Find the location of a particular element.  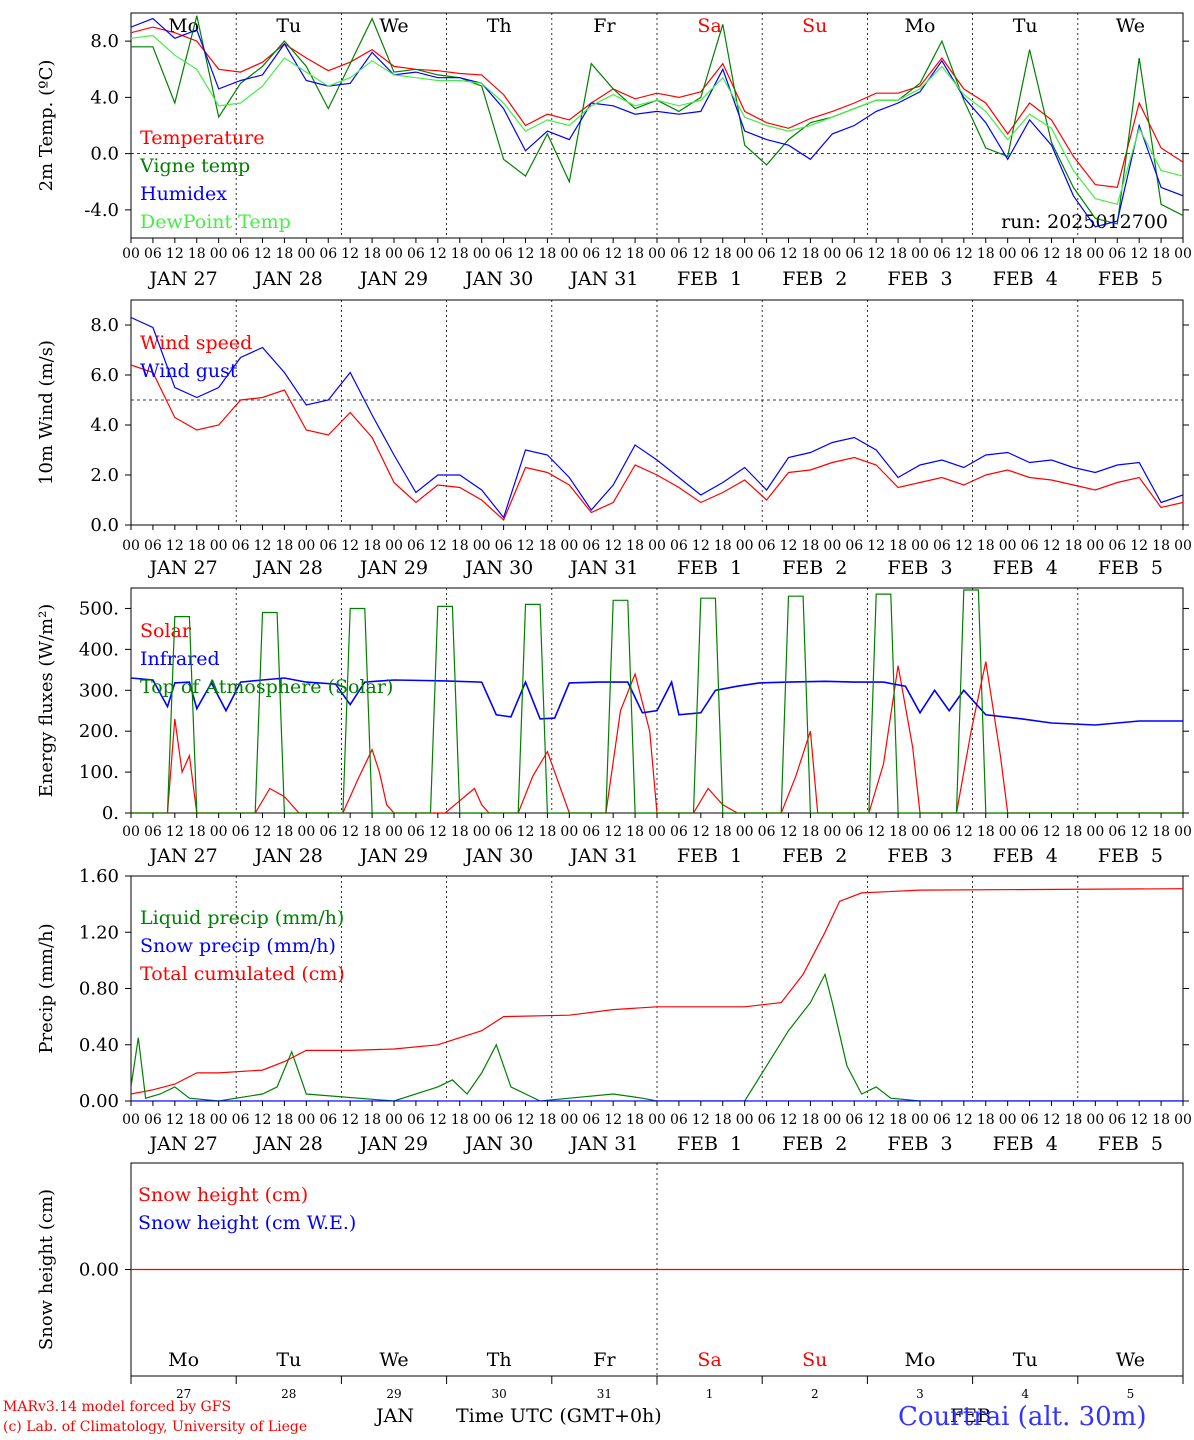

weekday-label: Tu is located at coordinates (288, 26).